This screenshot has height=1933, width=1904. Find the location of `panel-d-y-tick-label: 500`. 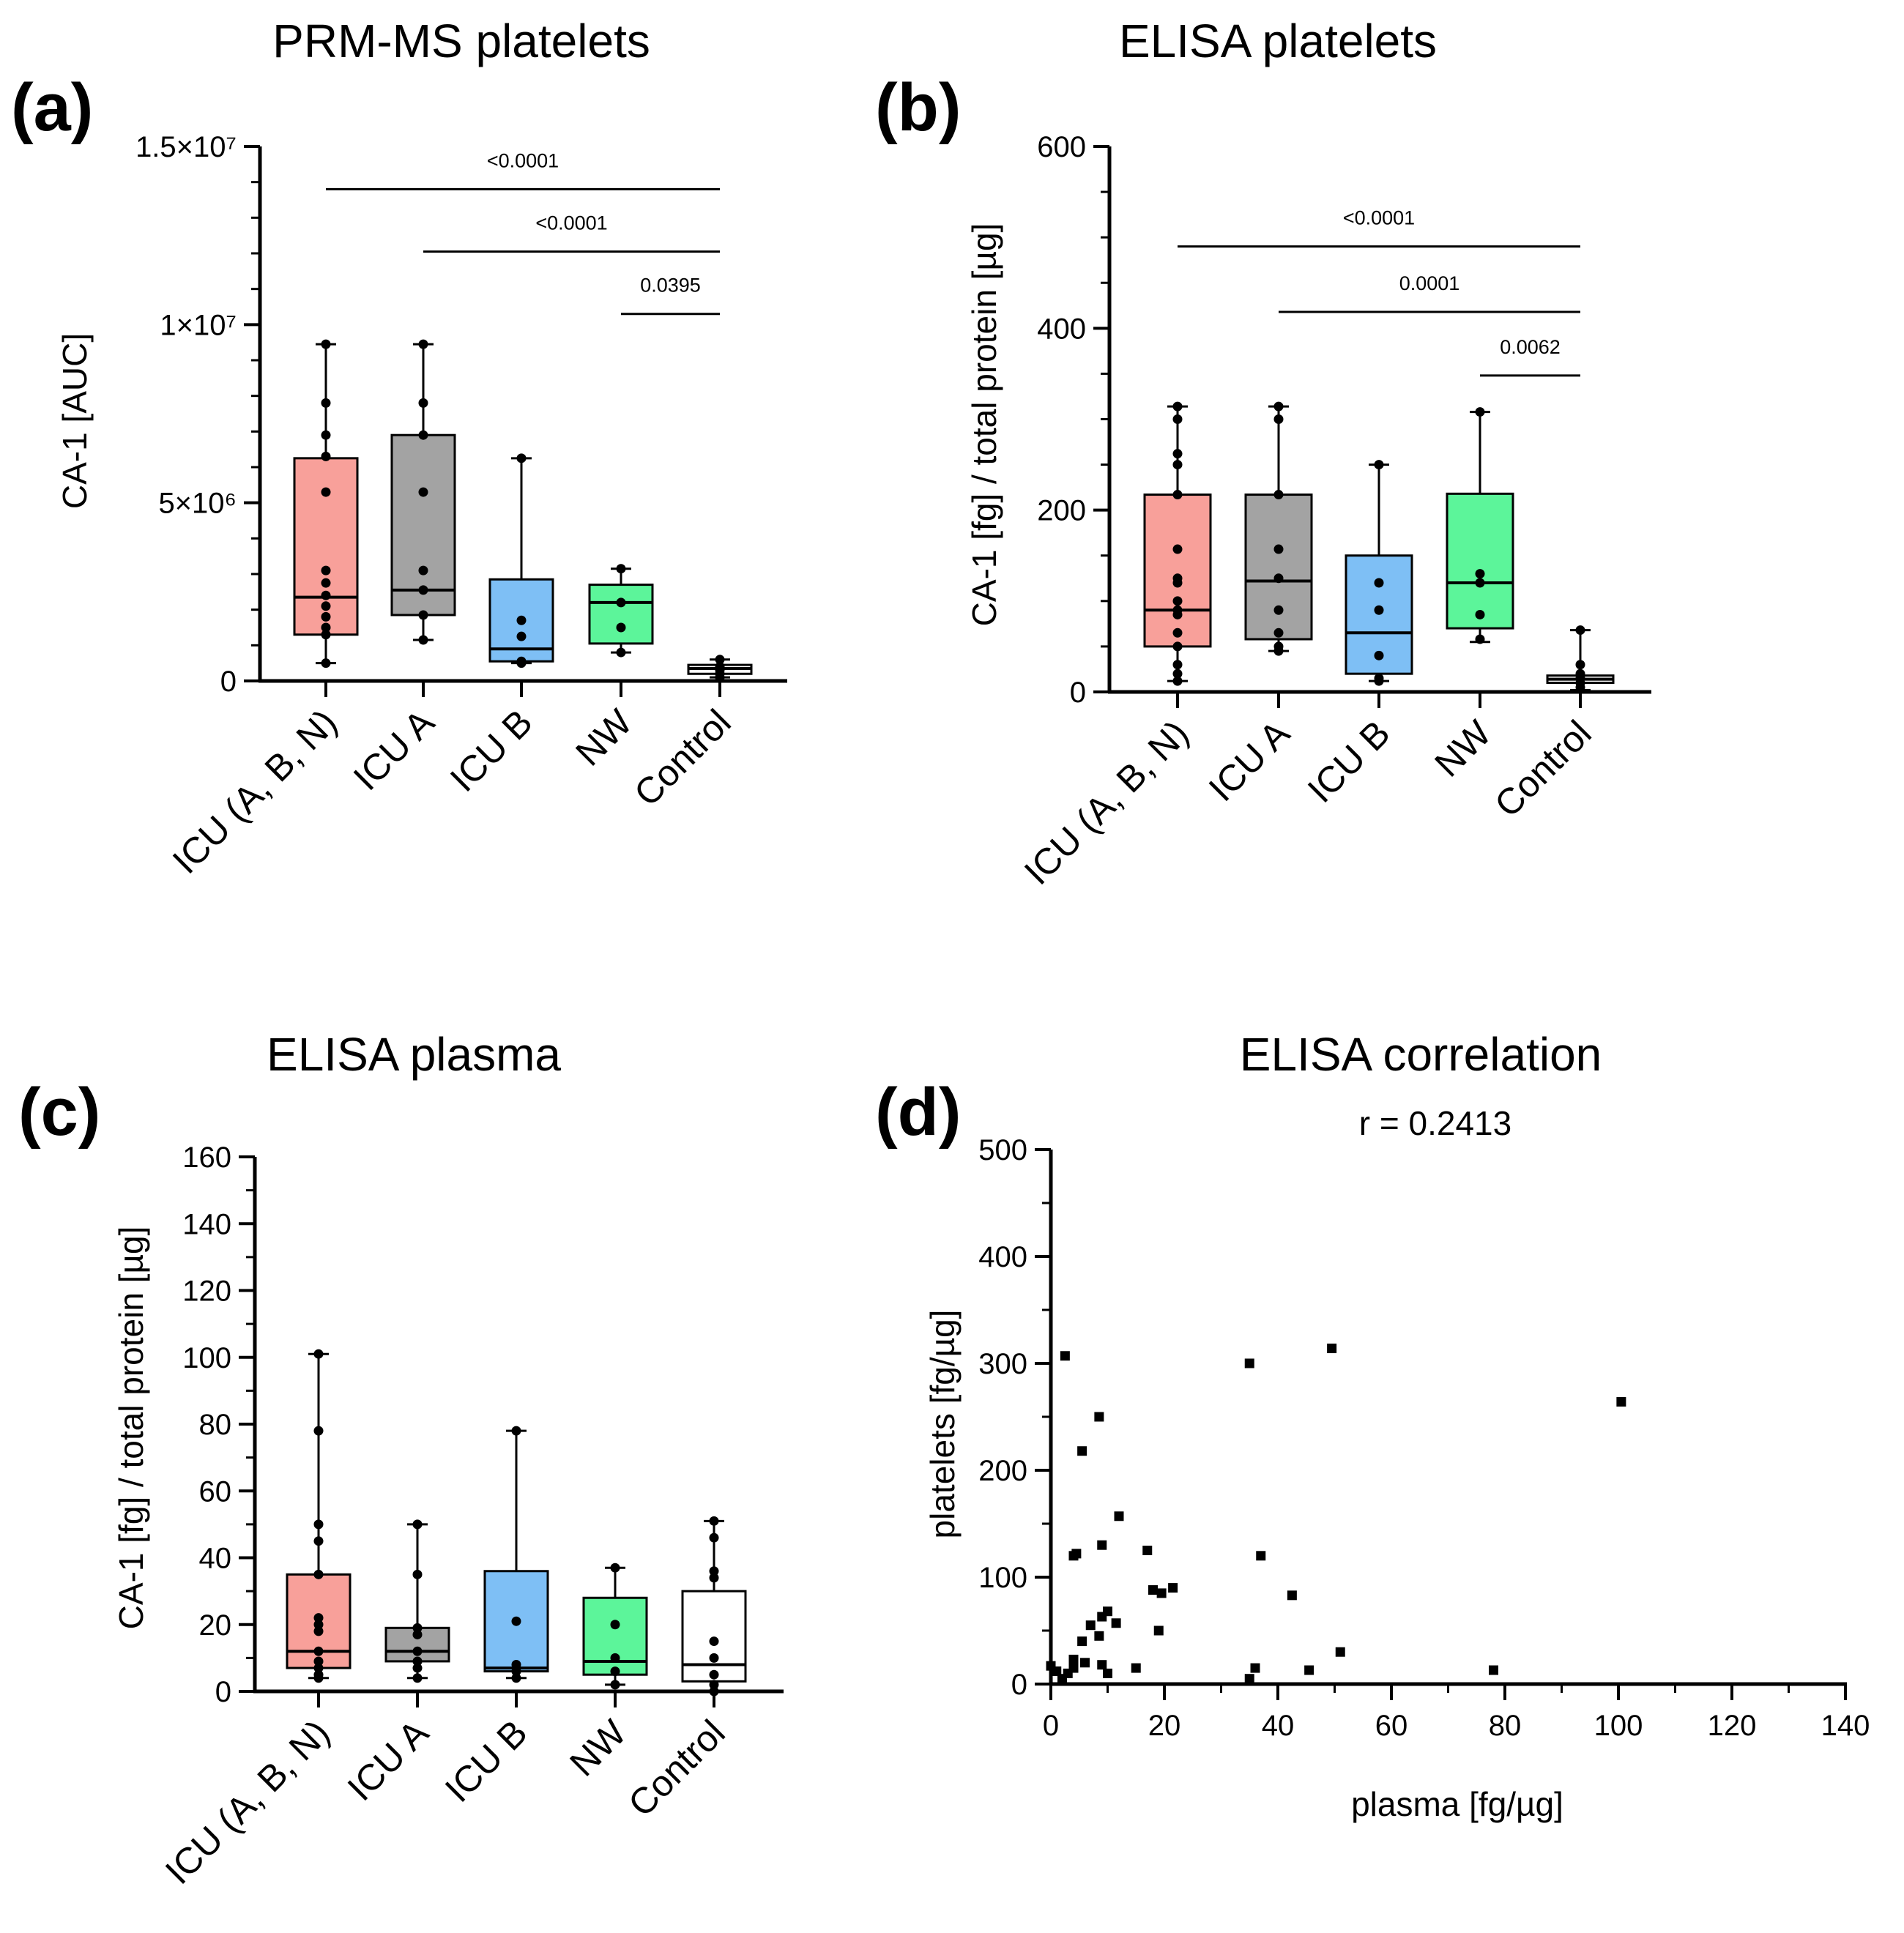

panel-d-y-tick-label: 500 is located at coordinates (1002, 1150).